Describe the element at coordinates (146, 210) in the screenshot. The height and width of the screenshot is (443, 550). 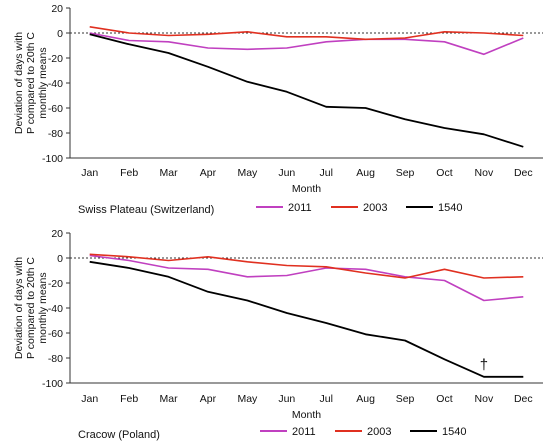
I see `panel-title: Swiss Plateau (Switzerland)` at that location.